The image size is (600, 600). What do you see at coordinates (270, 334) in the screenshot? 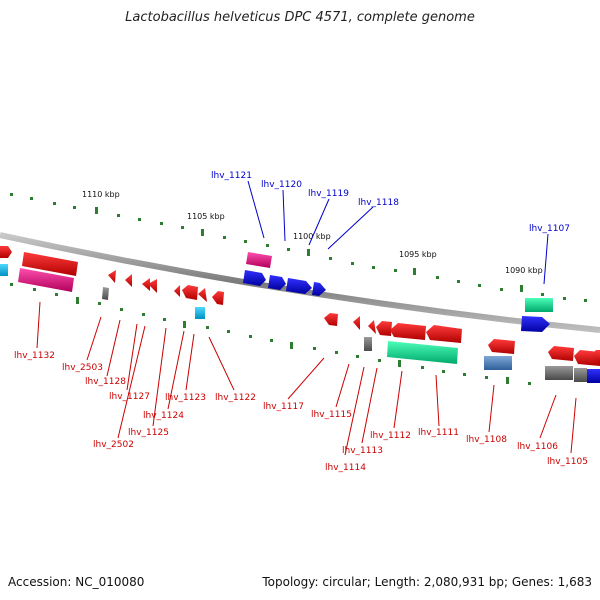
I see `inner-tick-track` at bounding box center [270, 334].